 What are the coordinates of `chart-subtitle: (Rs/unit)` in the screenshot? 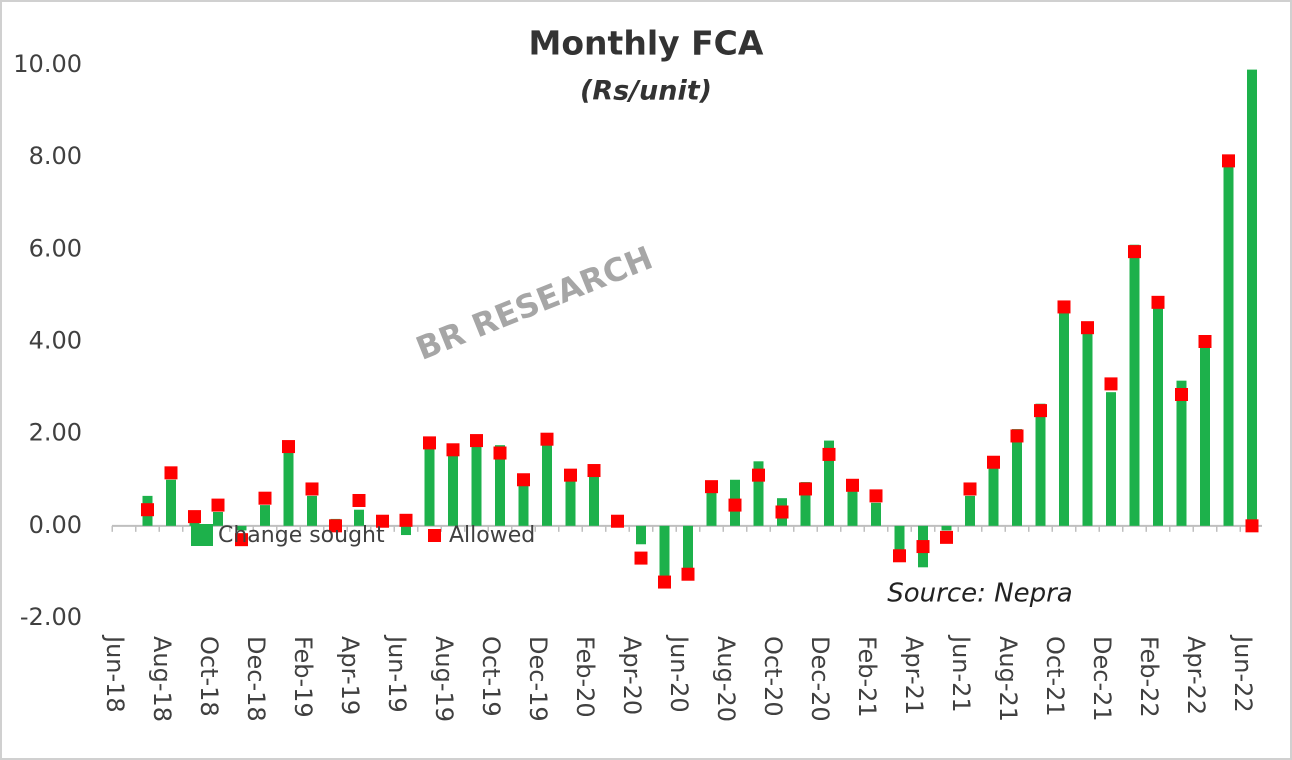 It's located at (646, 91).